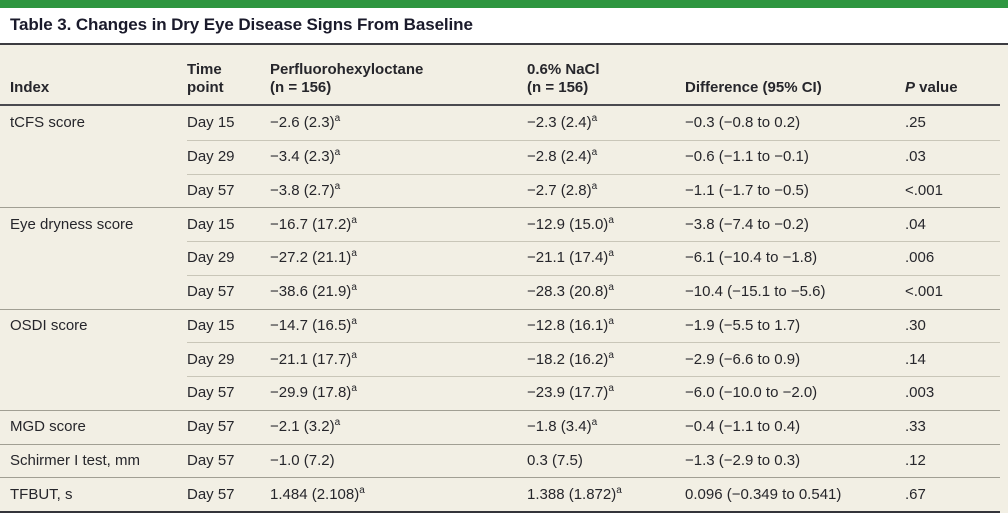 This screenshot has height=524, width=1008. Describe the element at coordinates (562, 189) in the screenshot. I see `cell-nacl: −2.7 (2.8)a` at that location.